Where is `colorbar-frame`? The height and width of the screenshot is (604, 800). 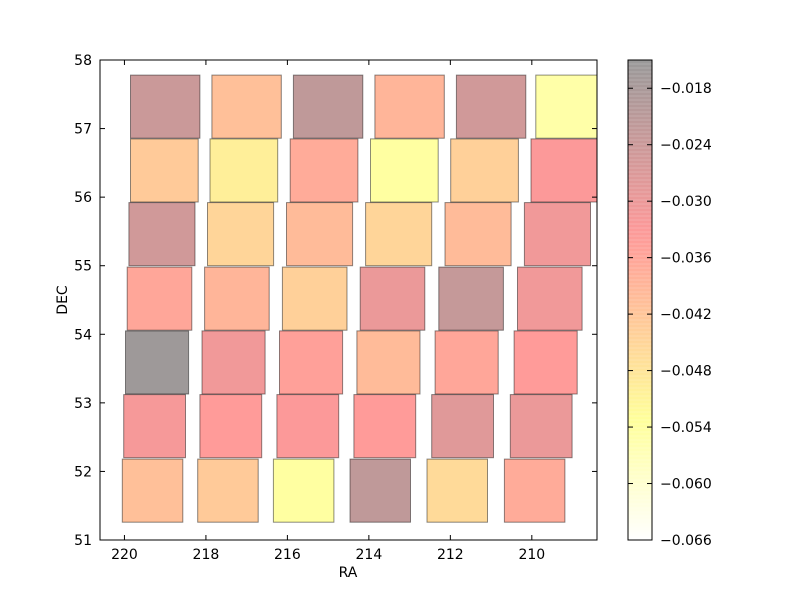 colorbar-frame is located at coordinates (640, 300).